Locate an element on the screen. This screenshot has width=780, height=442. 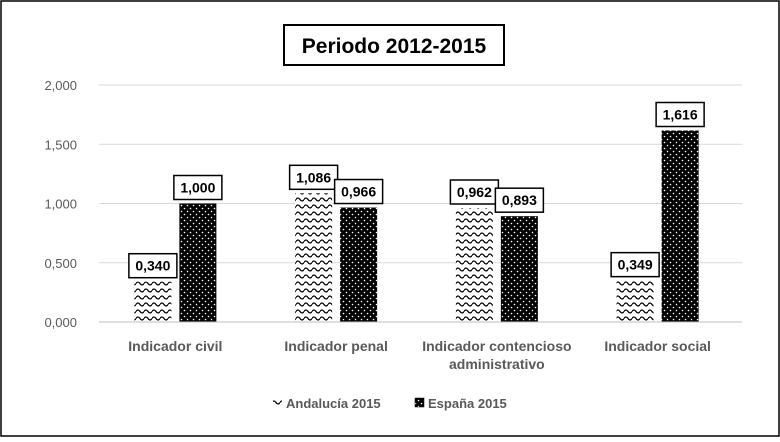
data-label: 0,962 is located at coordinates (474, 192).